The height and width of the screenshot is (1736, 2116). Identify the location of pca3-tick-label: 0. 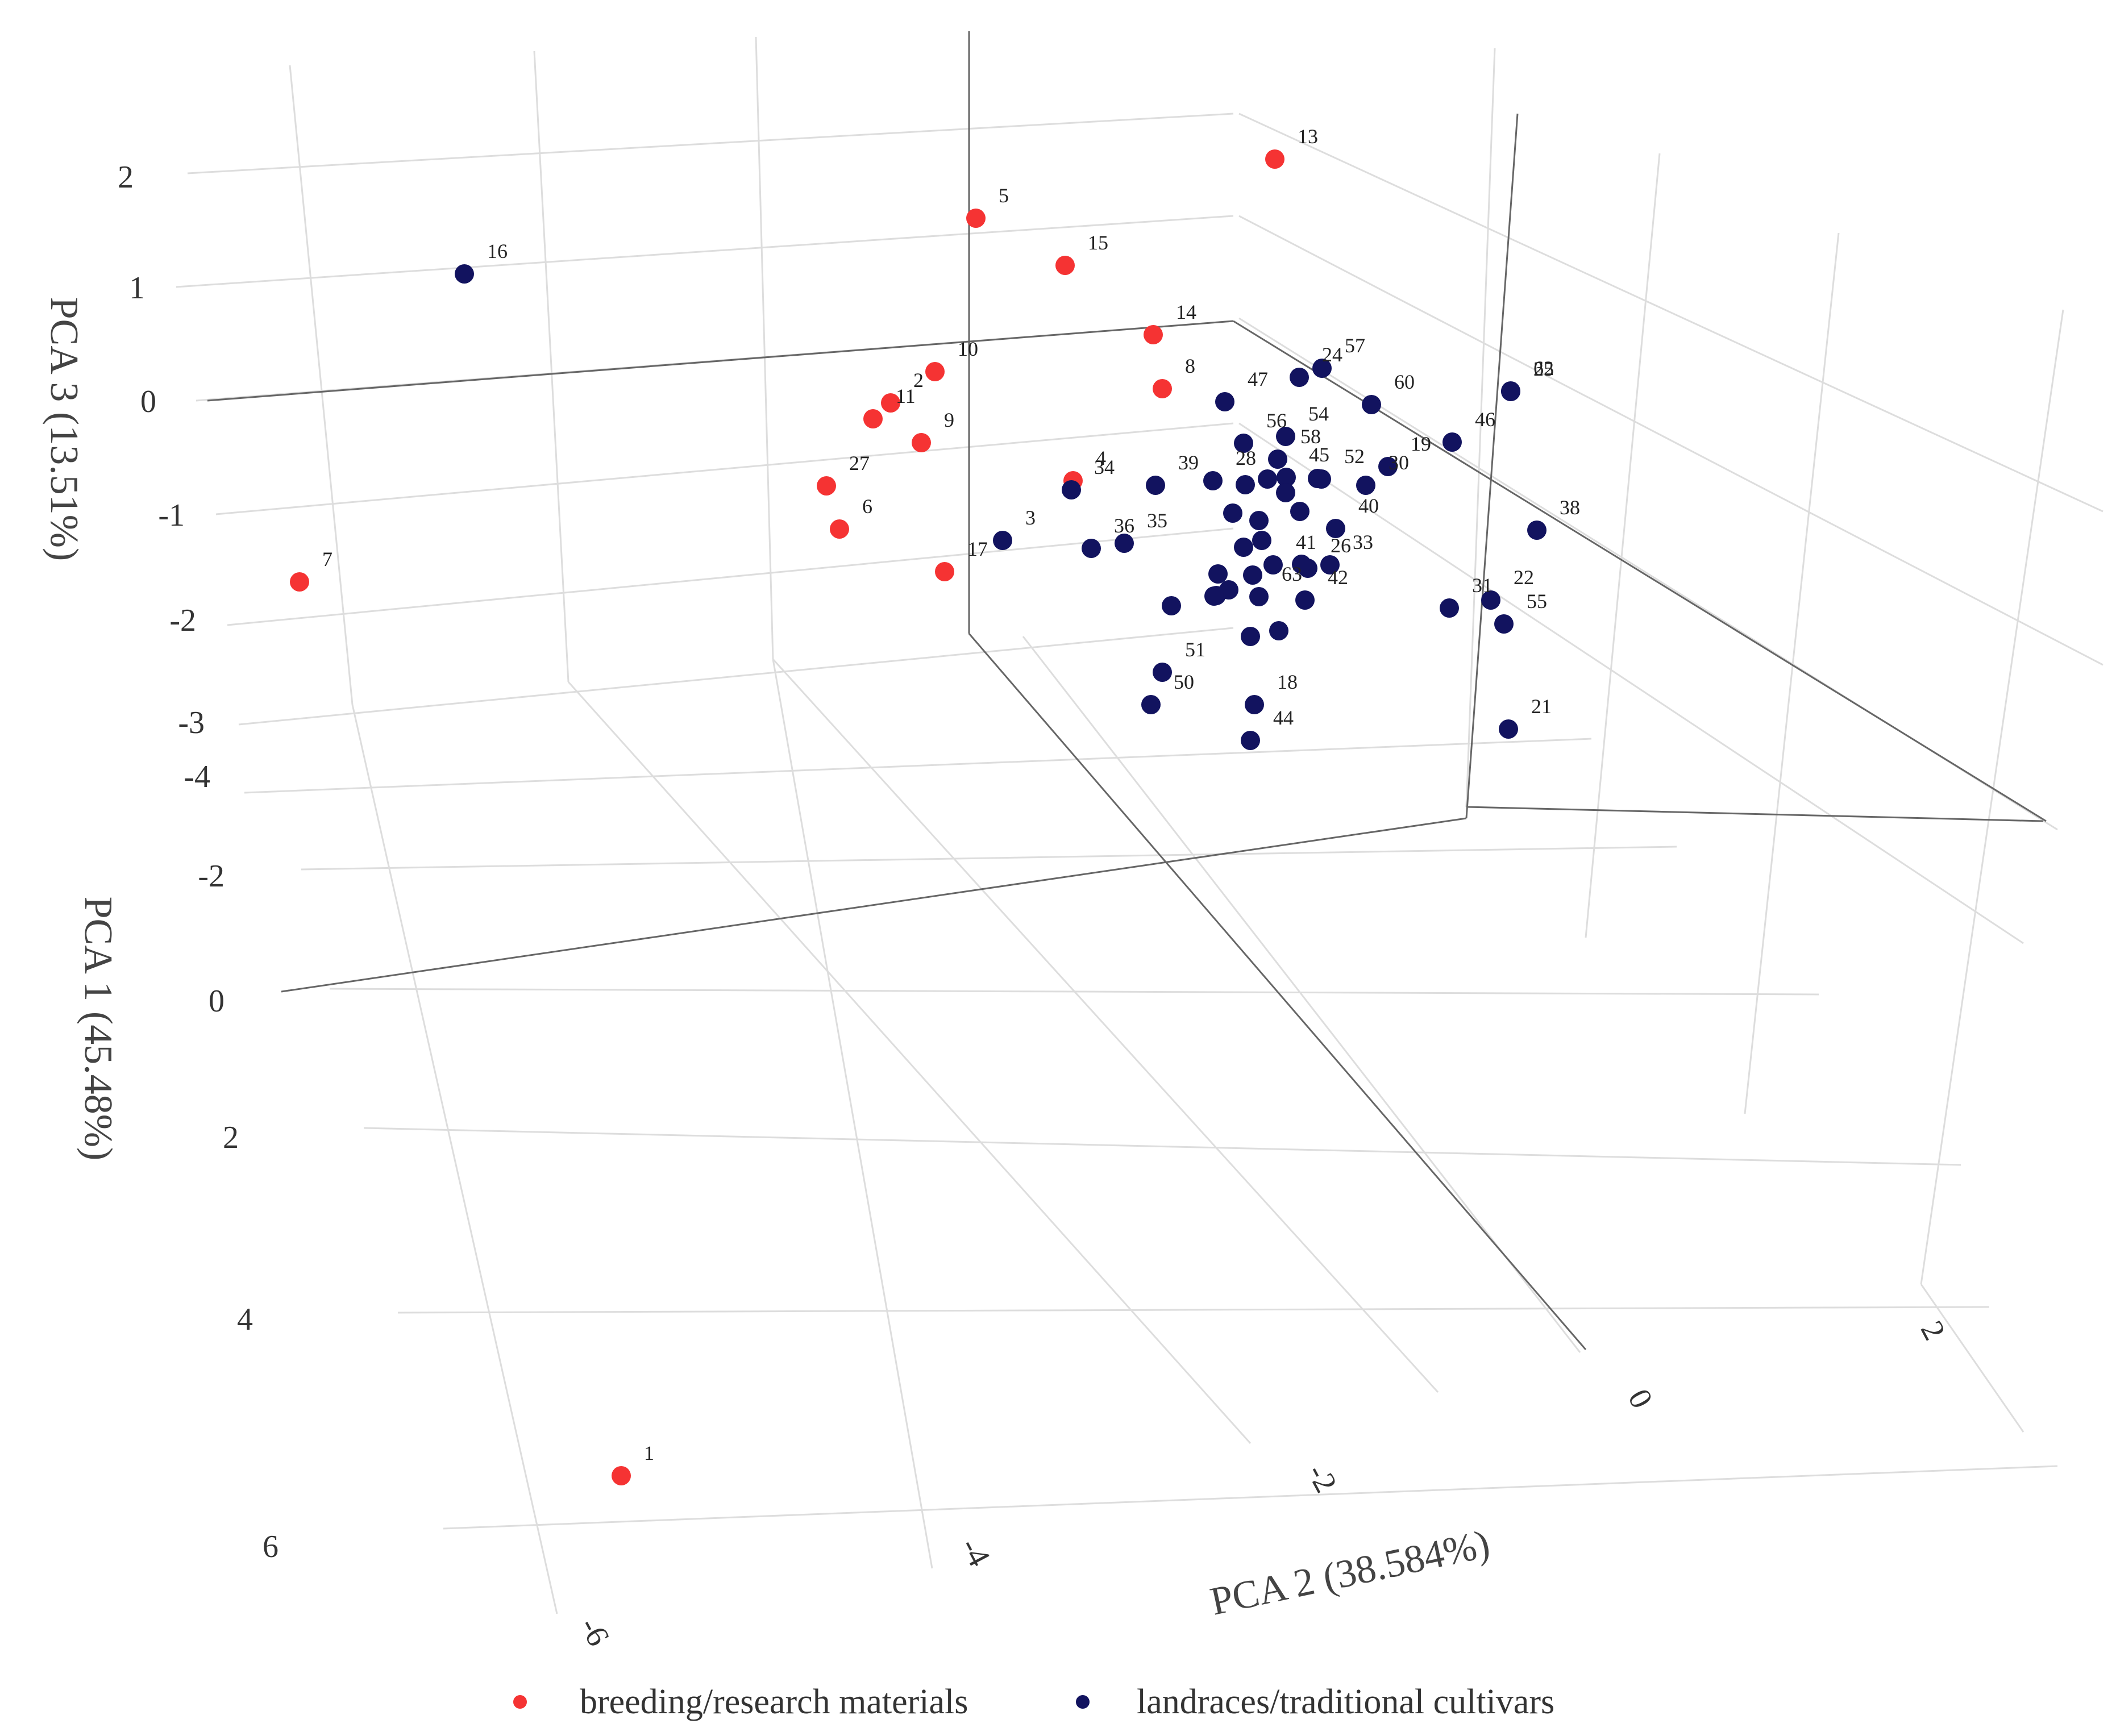
(148, 401).